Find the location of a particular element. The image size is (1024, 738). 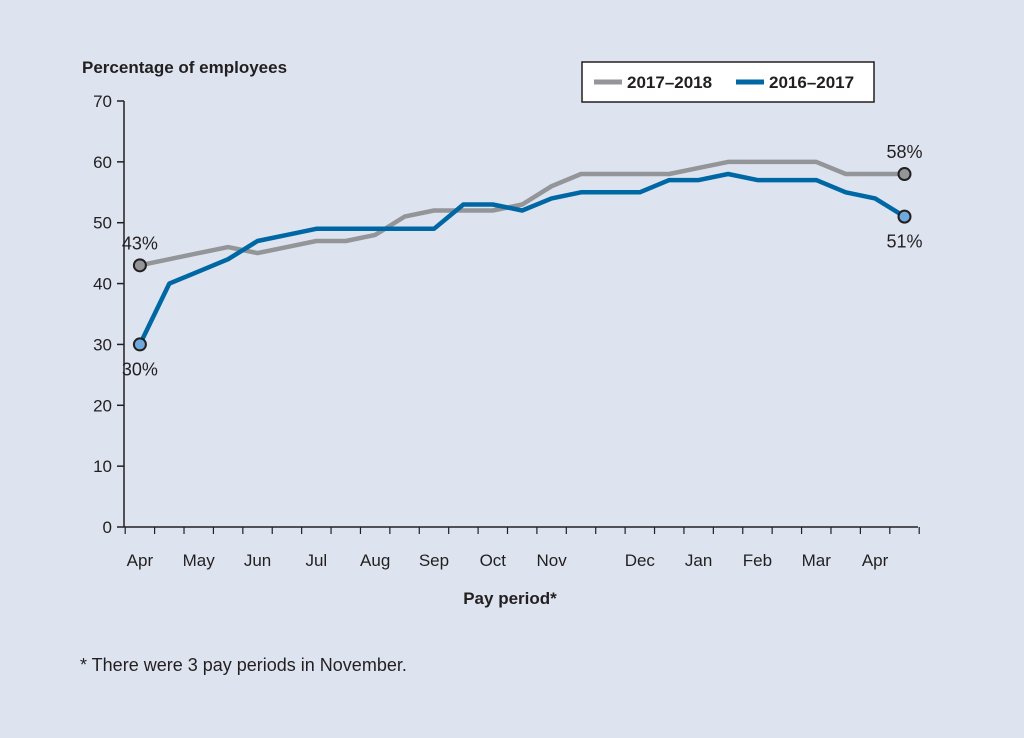

footnote: * There were 3 pay periods in November. is located at coordinates (243, 665).